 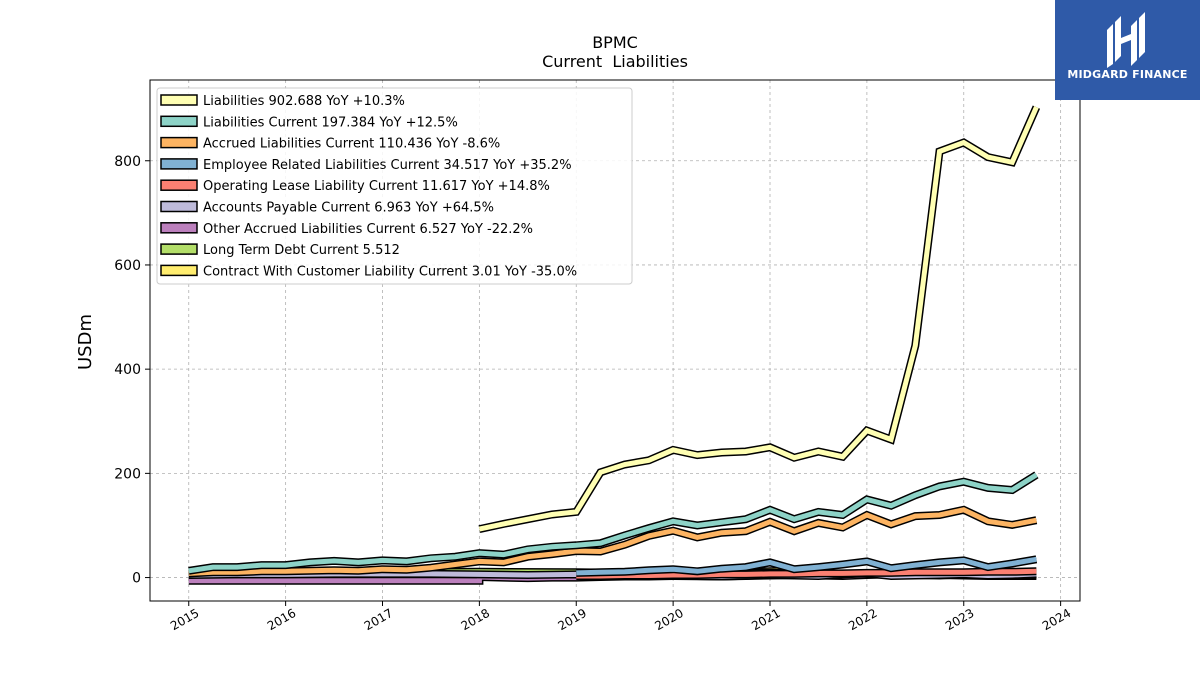 I want to click on y-tick-label: 200, so click(x=127, y=474).